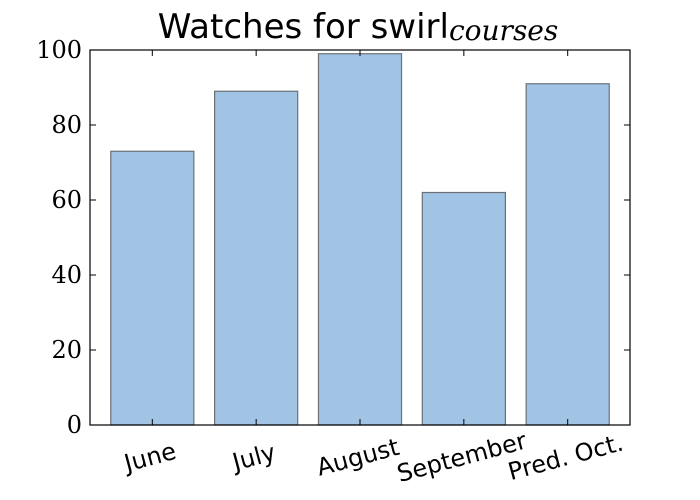  Describe the element at coordinates (66, 200) in the screenshot. I see `y-tick-label: 60` at that location.